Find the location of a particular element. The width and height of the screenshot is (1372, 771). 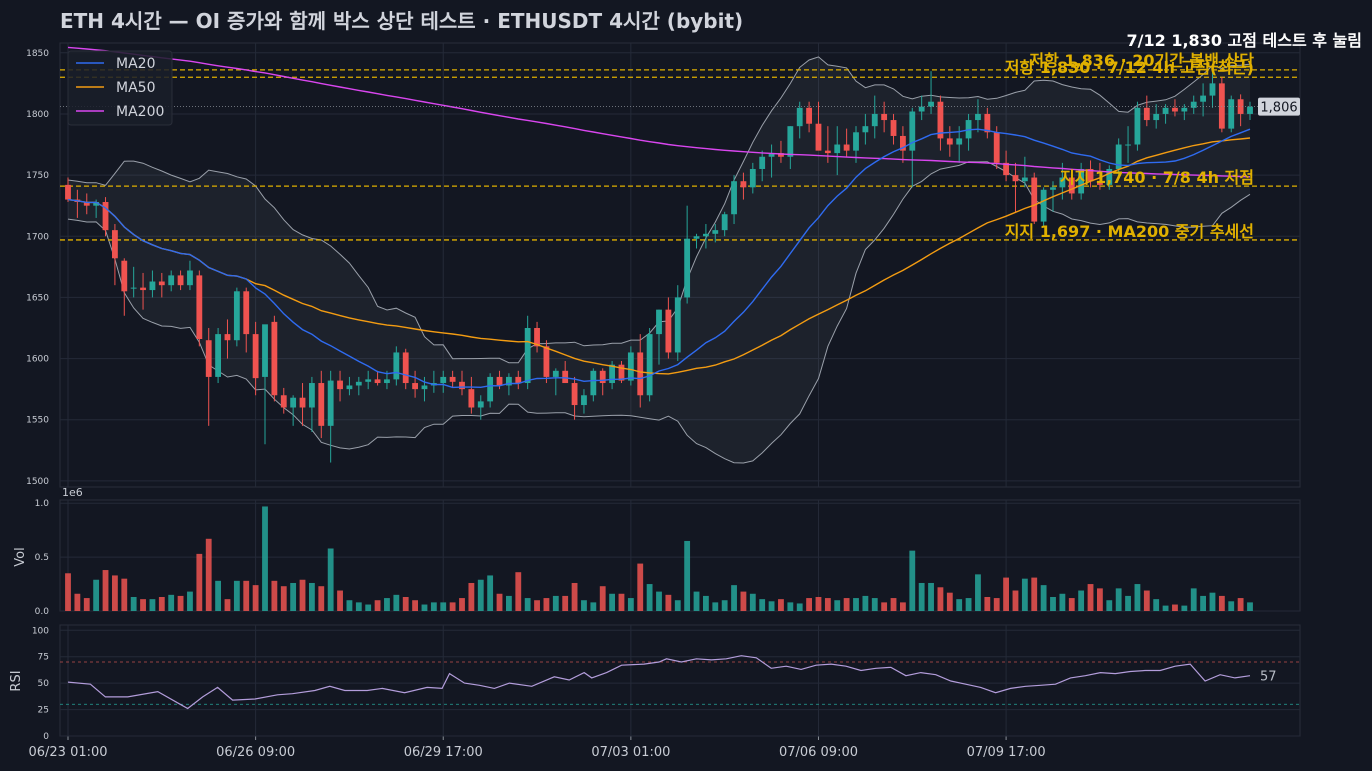

x-tick-label: 06/23 01:00 is located at coordinates (67, 752).